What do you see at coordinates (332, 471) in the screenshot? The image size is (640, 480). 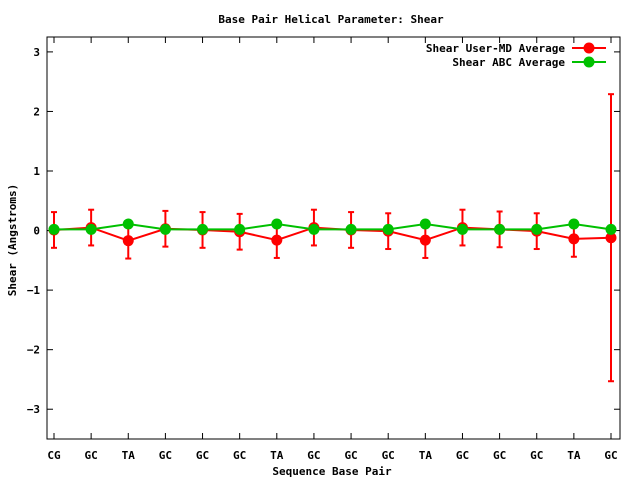 I see `x-axis-label: Sequence Base Pair` at bounding box center [332, 471].